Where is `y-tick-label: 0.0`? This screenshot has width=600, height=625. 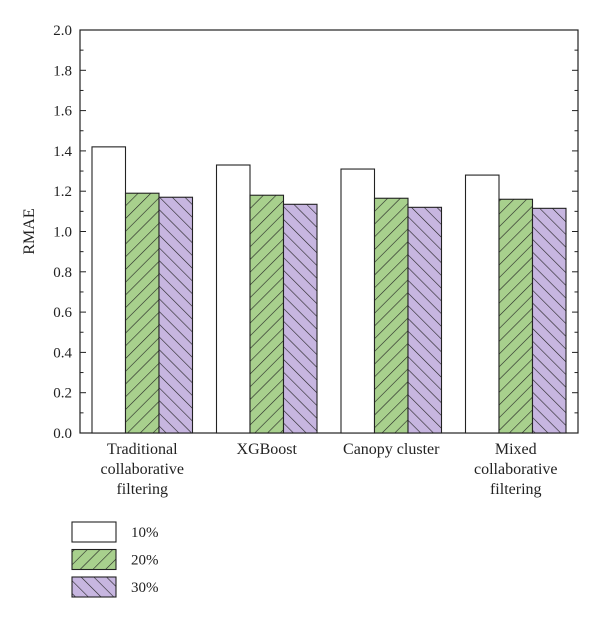 y-tick-label: 0.0 is located at coordinates (62, 434).